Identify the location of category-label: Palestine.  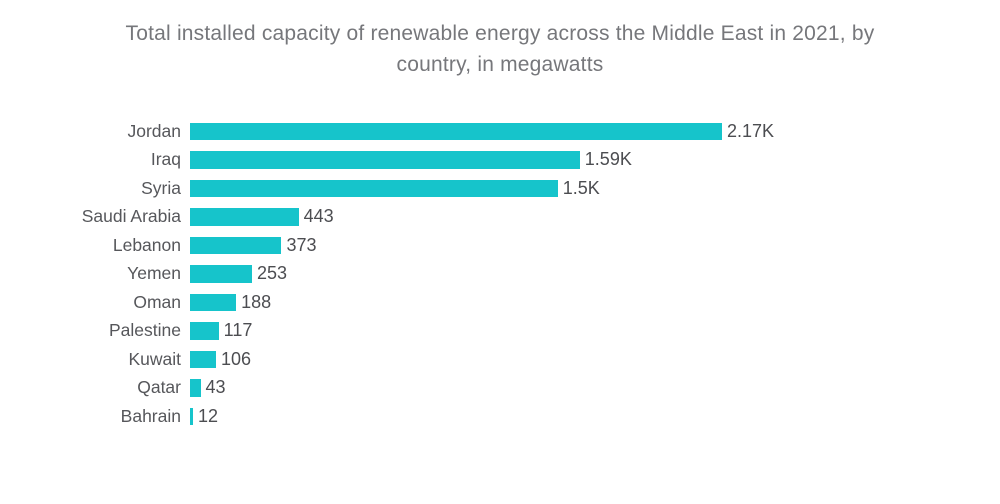
(145, 330).